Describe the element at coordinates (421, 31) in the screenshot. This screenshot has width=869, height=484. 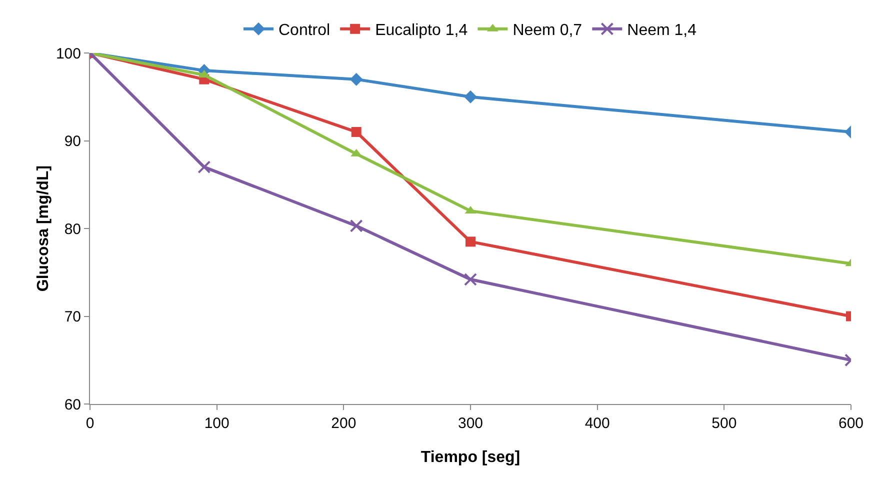
I see `legend-label: Eucalipto 1,4` at that location.